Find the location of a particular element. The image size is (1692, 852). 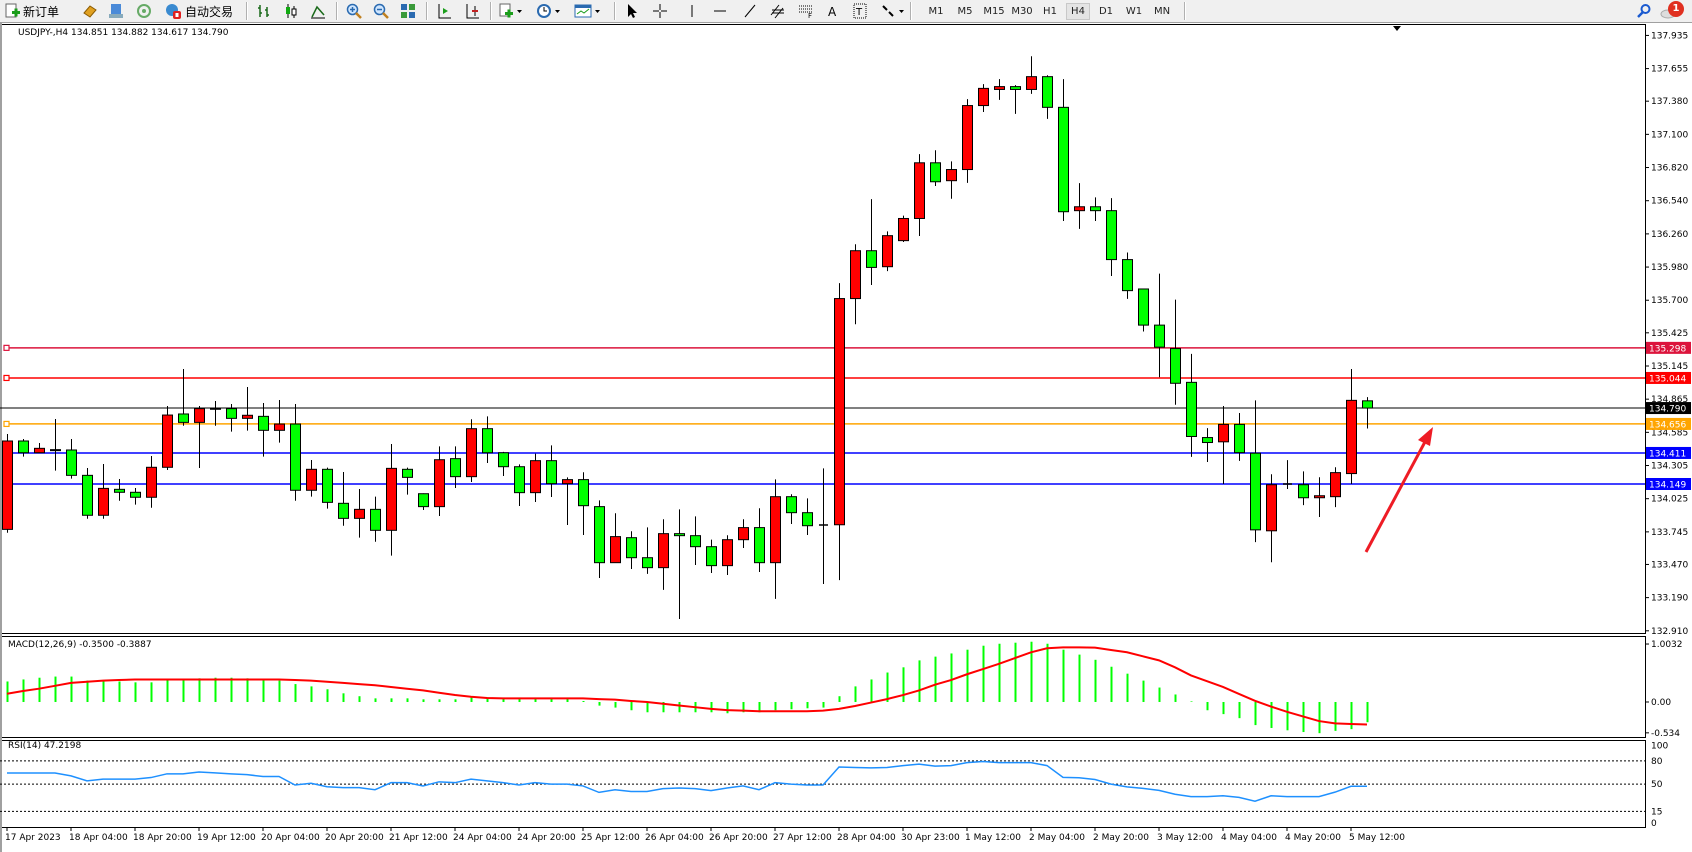

time-label: 19 Apr 12:00 is located at coordinates (226, 838).